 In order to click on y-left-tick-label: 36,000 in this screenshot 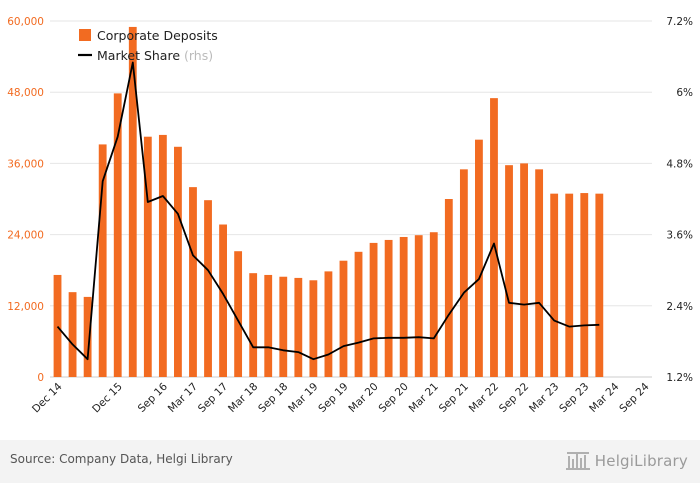, I will do `click(25, 164)`.